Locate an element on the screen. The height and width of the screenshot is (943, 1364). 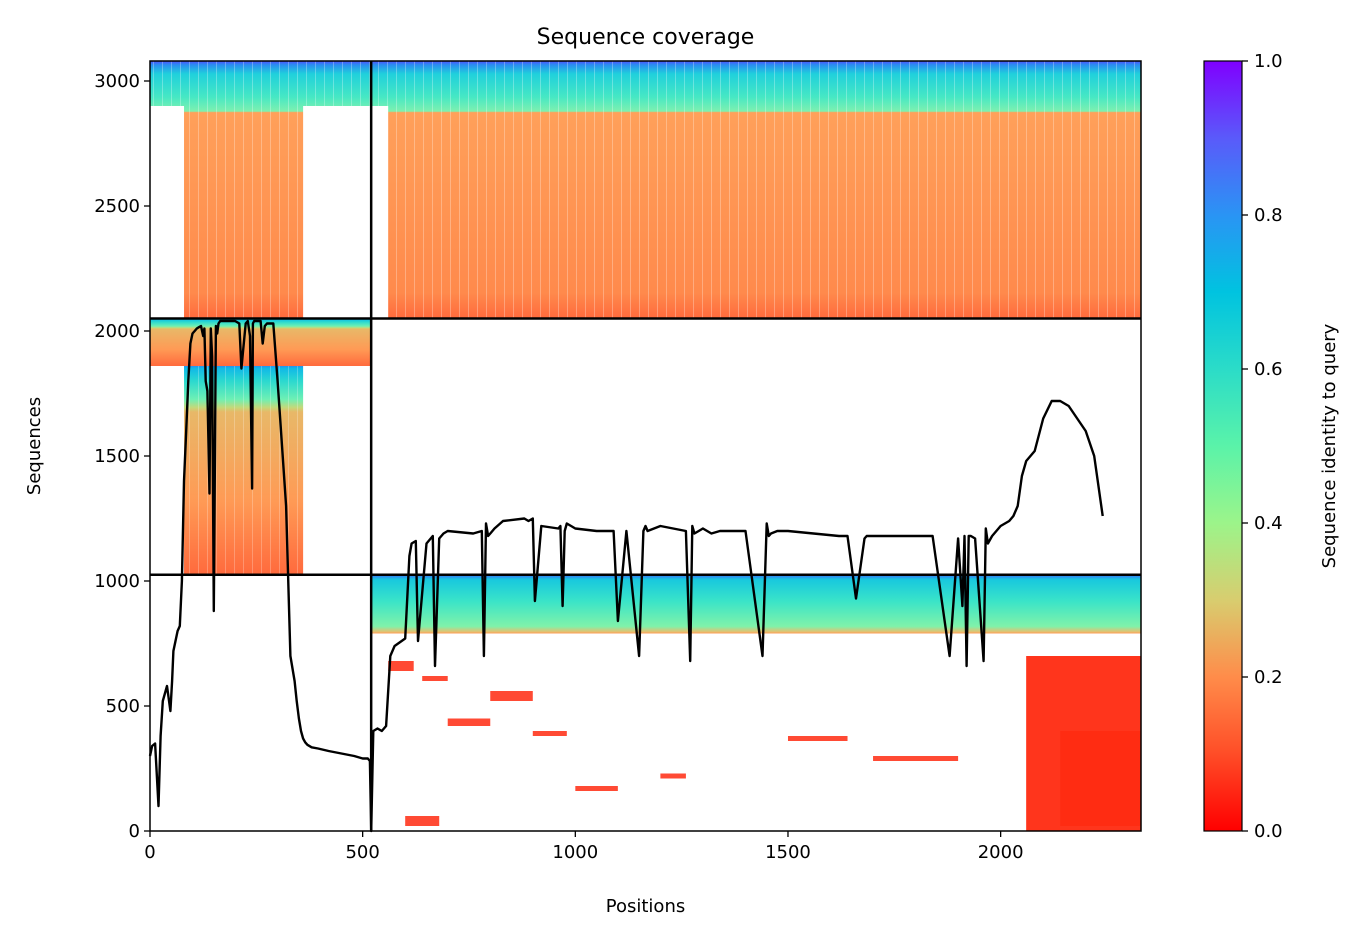
colorbar-tick-label: 0.8 is located at coordinates (1268, 215).